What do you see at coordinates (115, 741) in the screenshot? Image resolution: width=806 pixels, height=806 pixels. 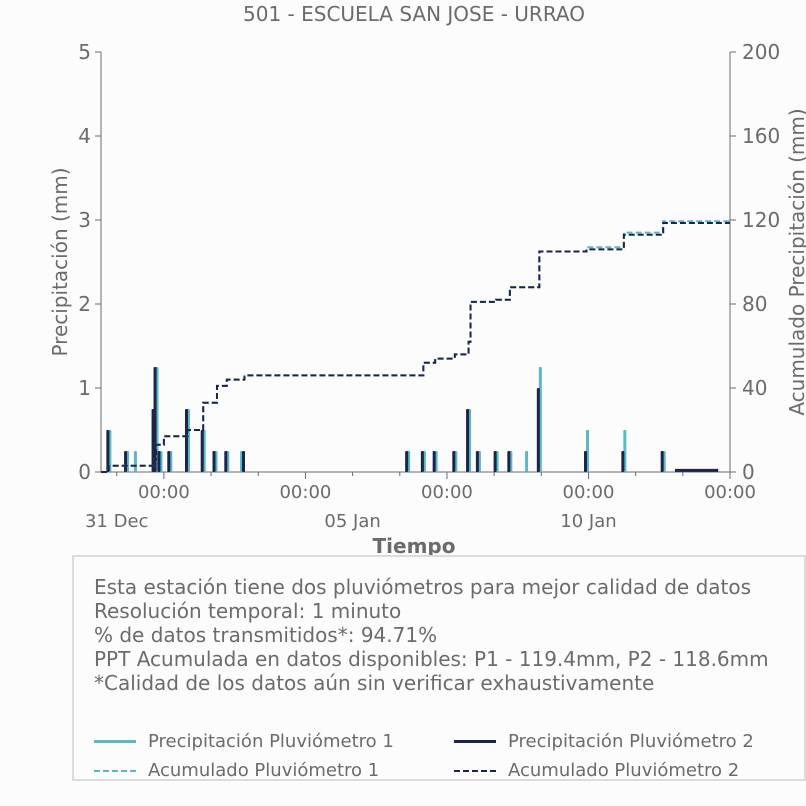 I see `legend-swatch-p1-bar` at bounding box center [115, 741].